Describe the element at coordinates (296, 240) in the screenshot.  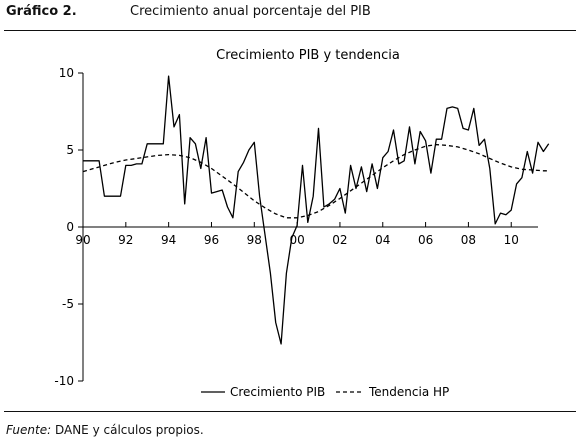
I see `x-tick-label: 00` at that location.